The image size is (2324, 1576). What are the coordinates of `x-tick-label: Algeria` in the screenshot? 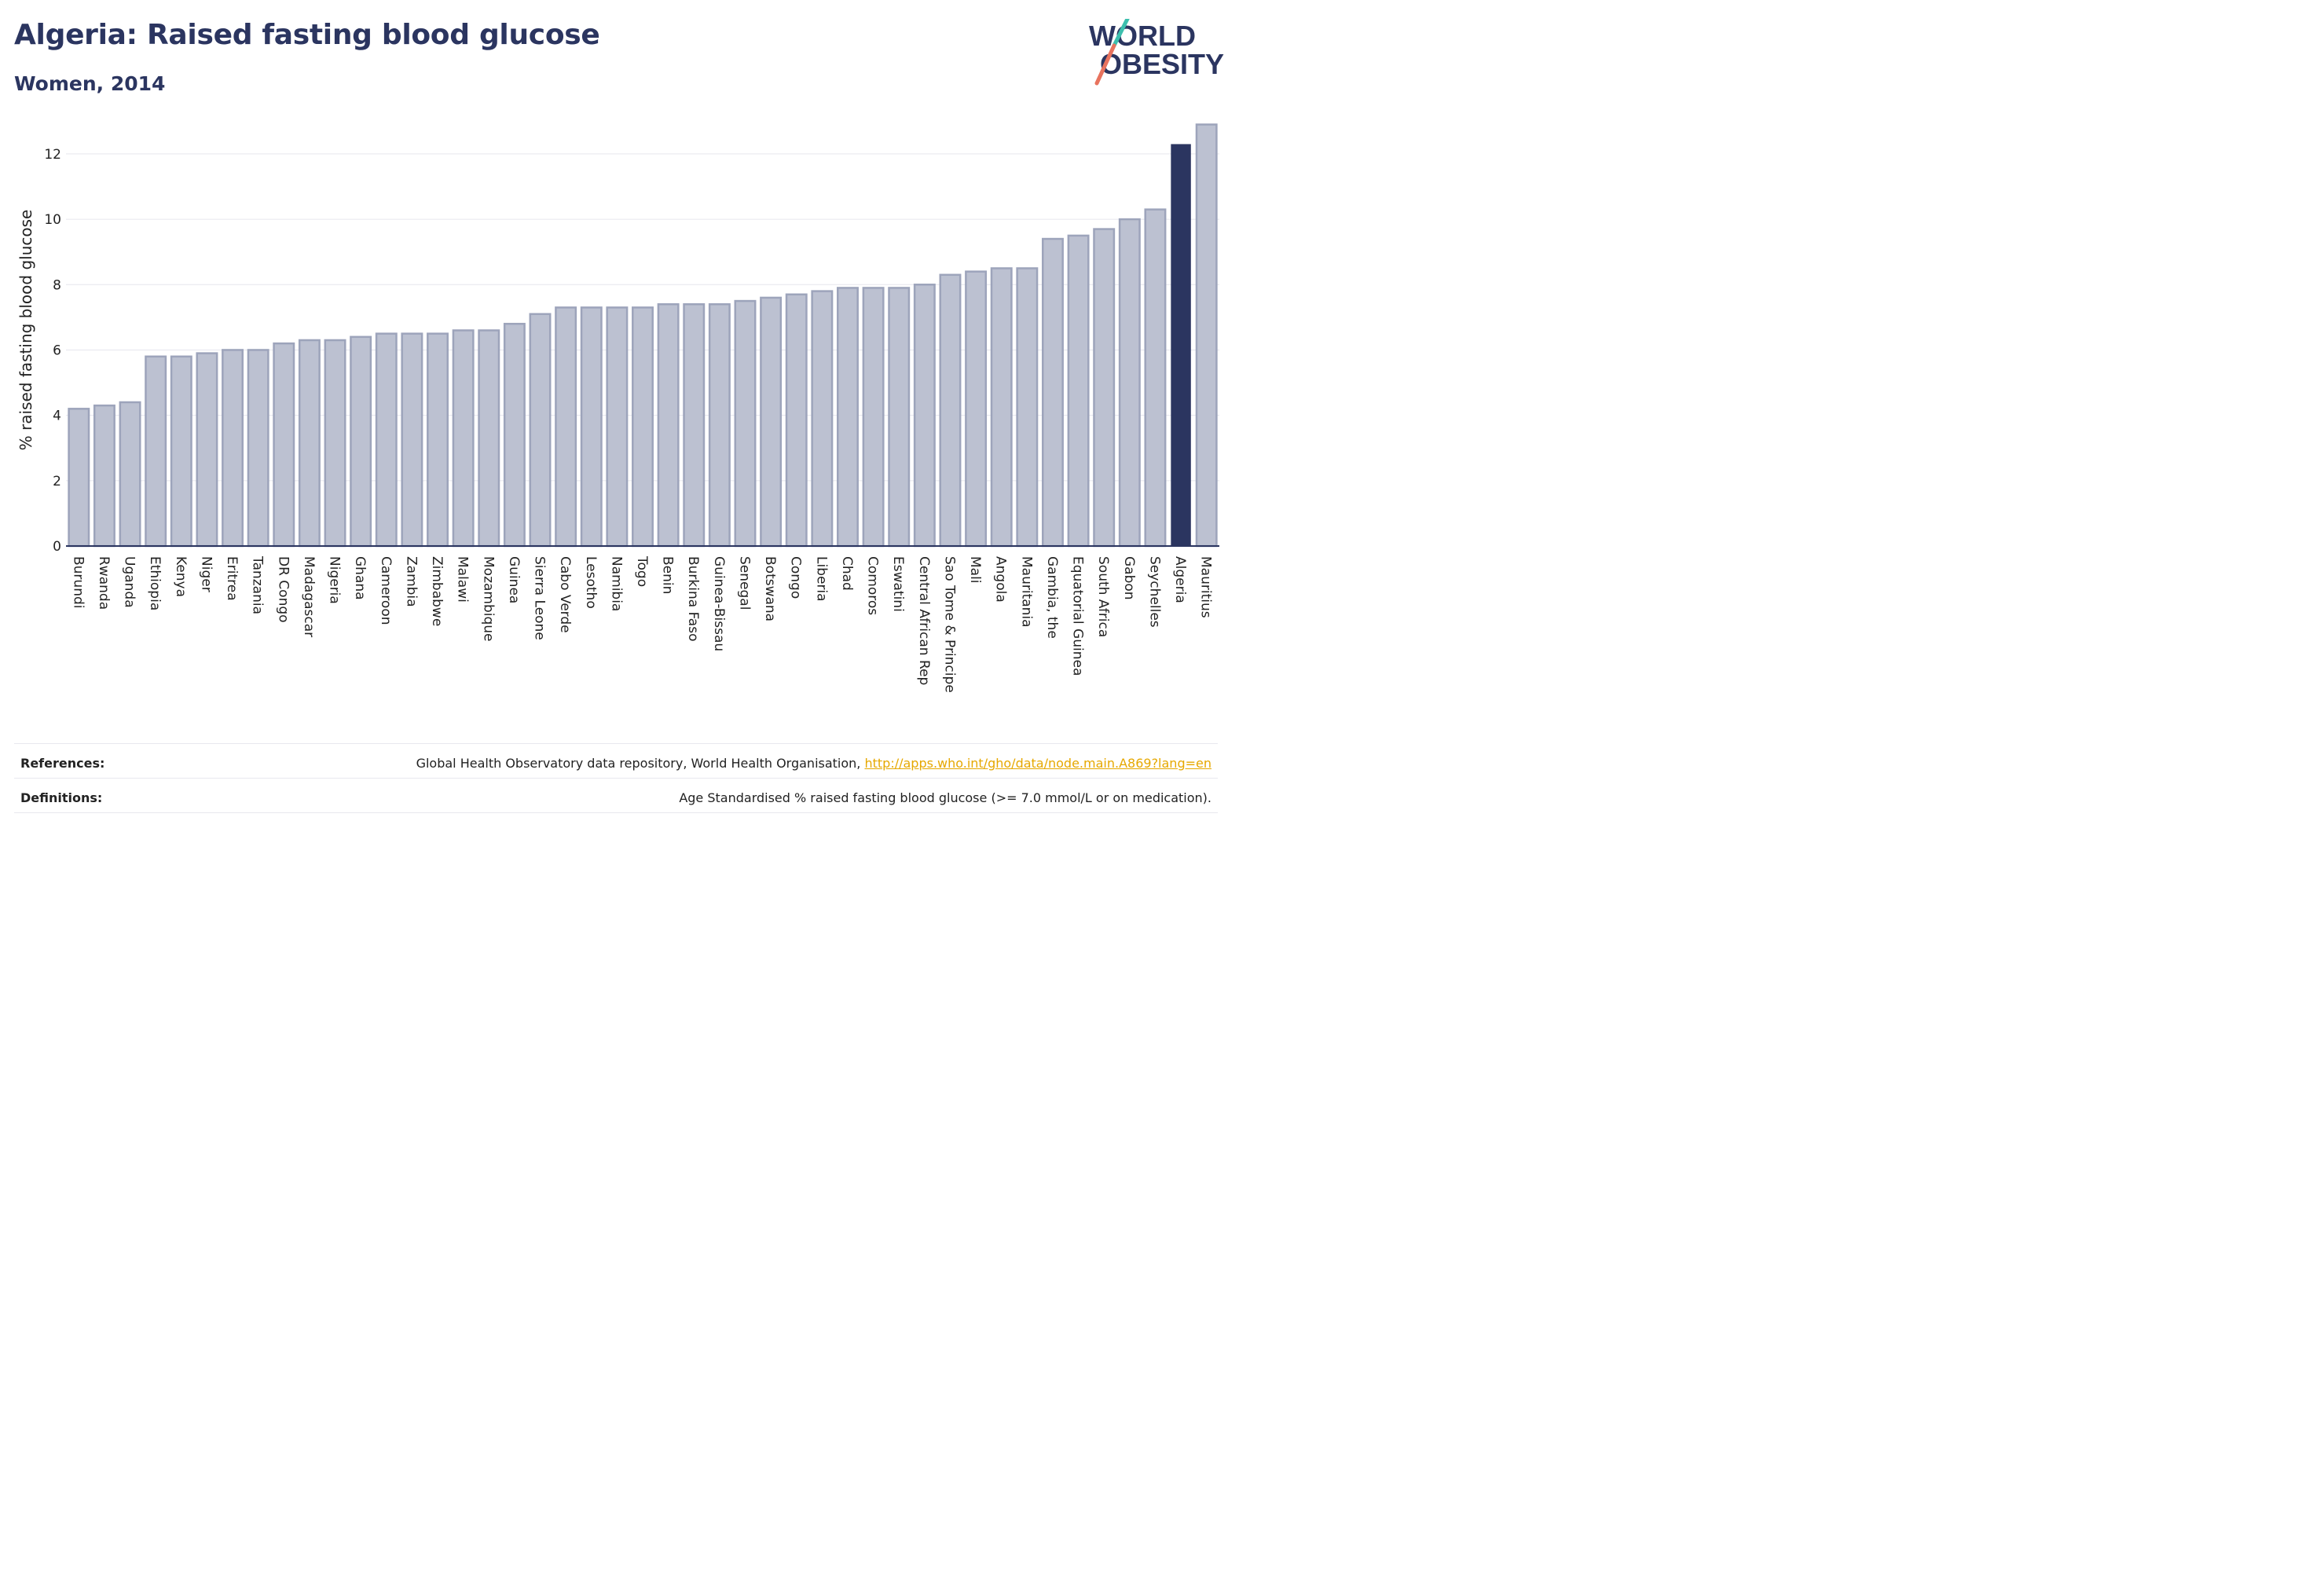 It's located at (1180, 579).